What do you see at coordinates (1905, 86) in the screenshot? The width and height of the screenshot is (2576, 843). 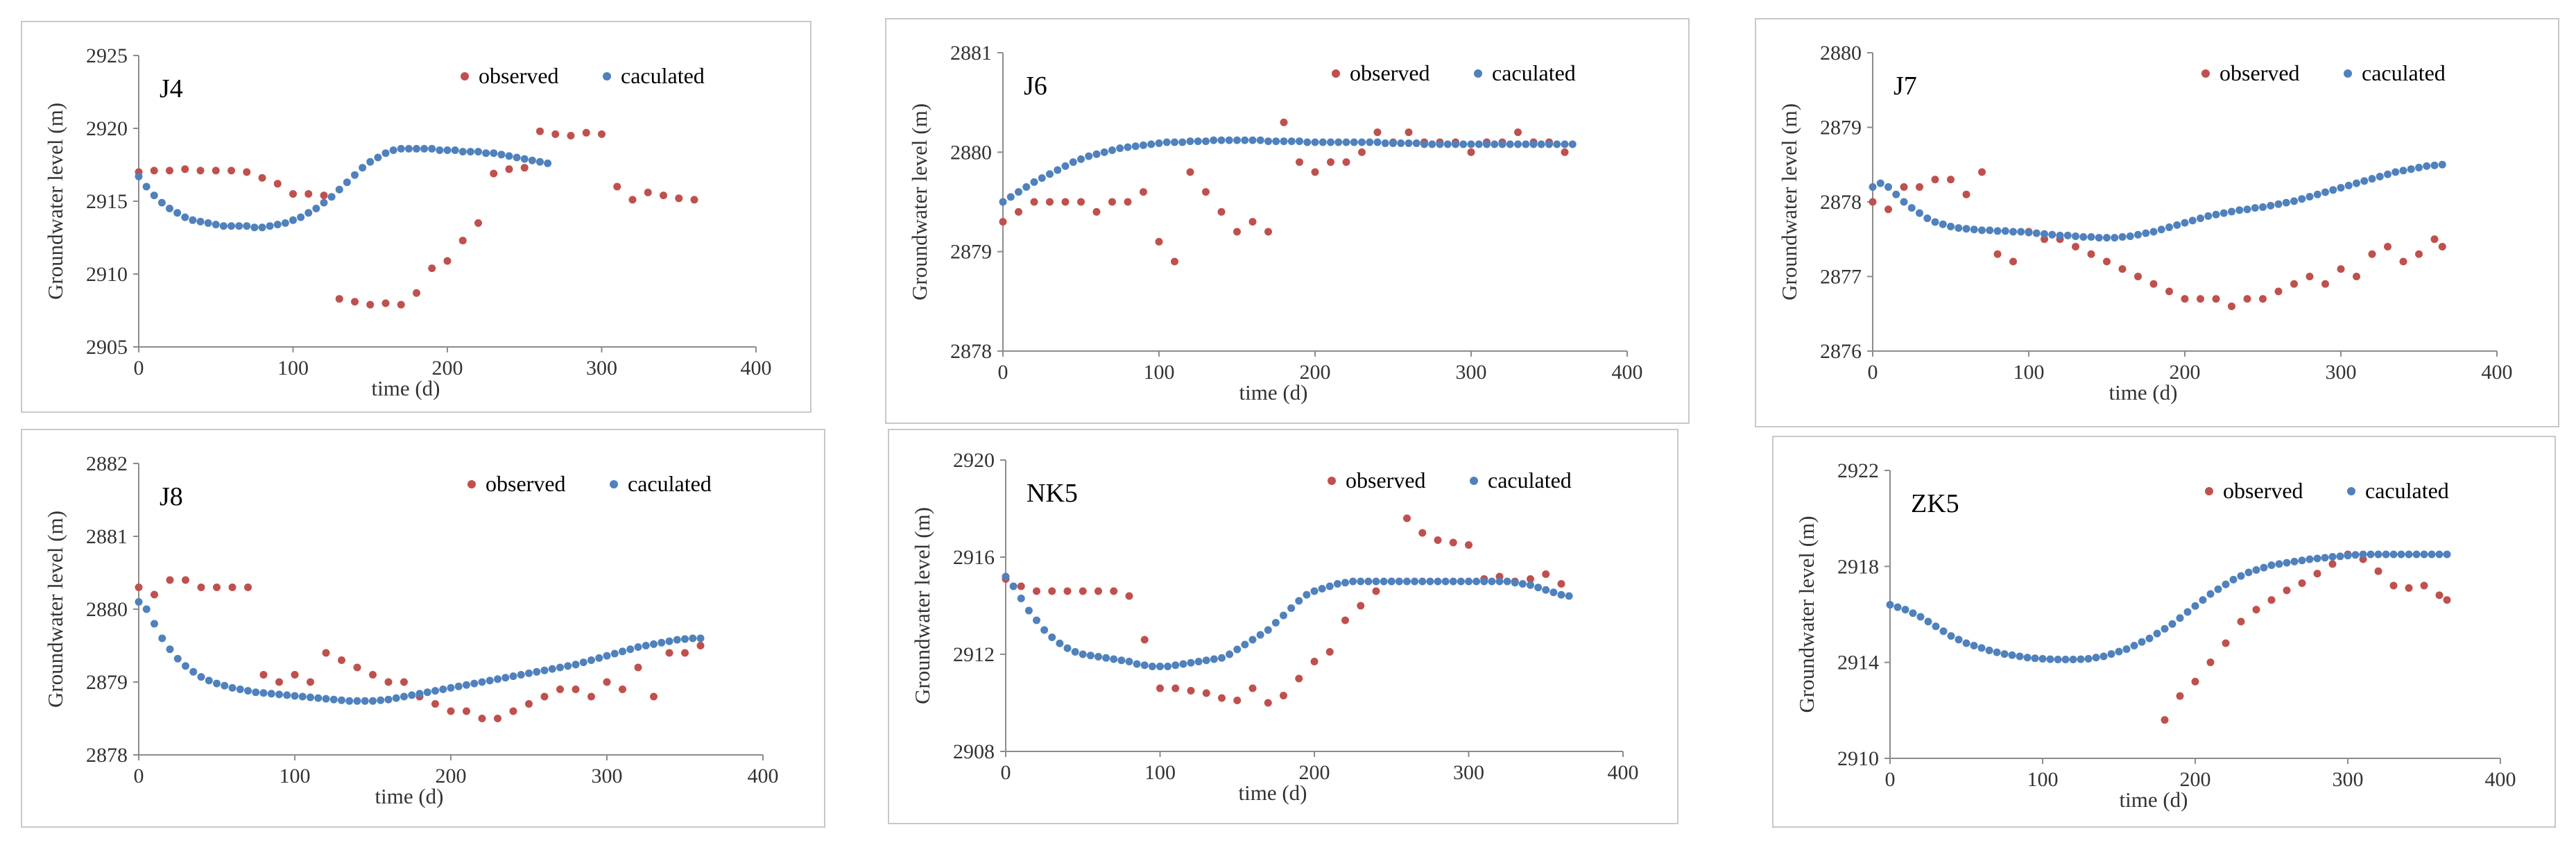 I see `chart-title: J7` at bounding box center [1905, 86].